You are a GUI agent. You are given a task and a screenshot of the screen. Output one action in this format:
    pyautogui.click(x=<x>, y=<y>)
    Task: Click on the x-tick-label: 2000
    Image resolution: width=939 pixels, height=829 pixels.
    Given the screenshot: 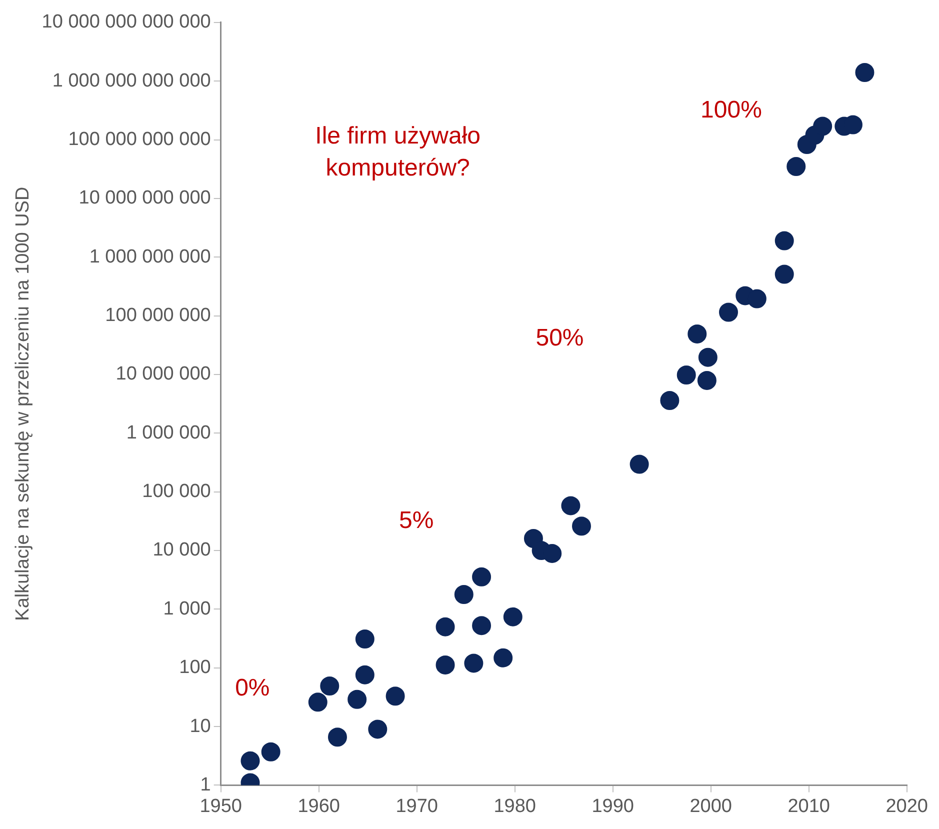 What is the action you would take?
    pyautogui.click(x=711, y=806)
    